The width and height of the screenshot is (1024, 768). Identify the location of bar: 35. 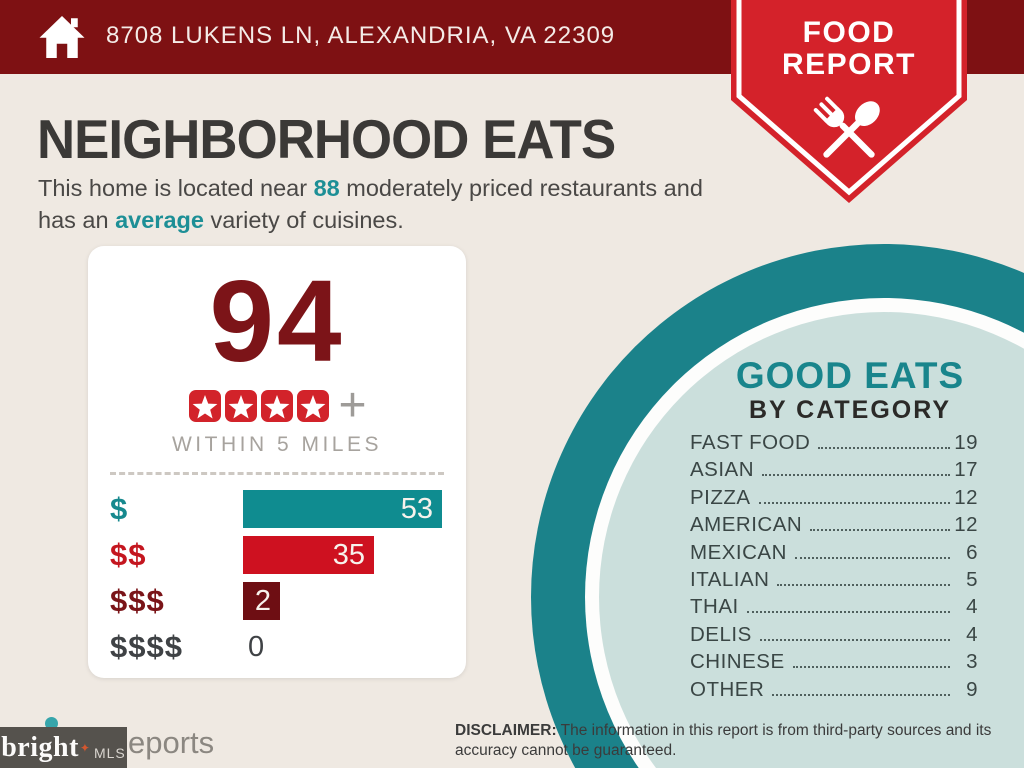
(308, 555).